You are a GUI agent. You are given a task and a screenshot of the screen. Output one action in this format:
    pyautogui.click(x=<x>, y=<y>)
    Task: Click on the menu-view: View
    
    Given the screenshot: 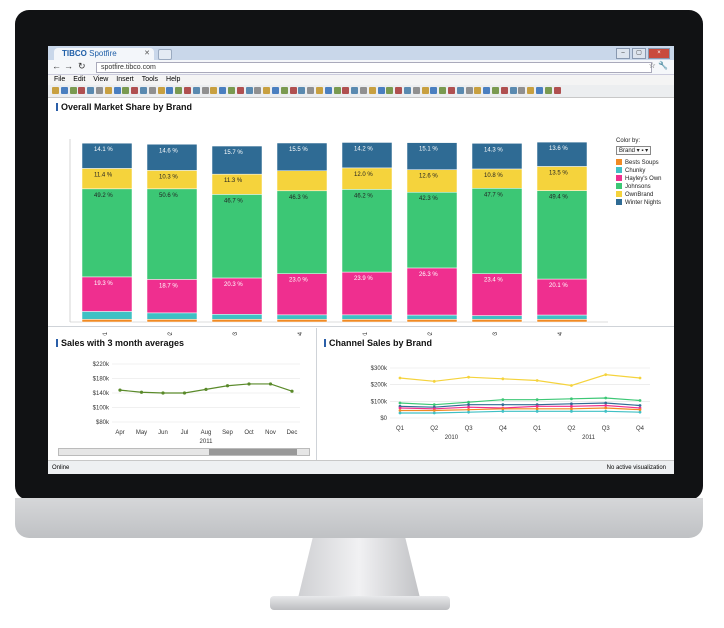 What is the action you would take?
    pyautogui.click(x=101, y=79)
    